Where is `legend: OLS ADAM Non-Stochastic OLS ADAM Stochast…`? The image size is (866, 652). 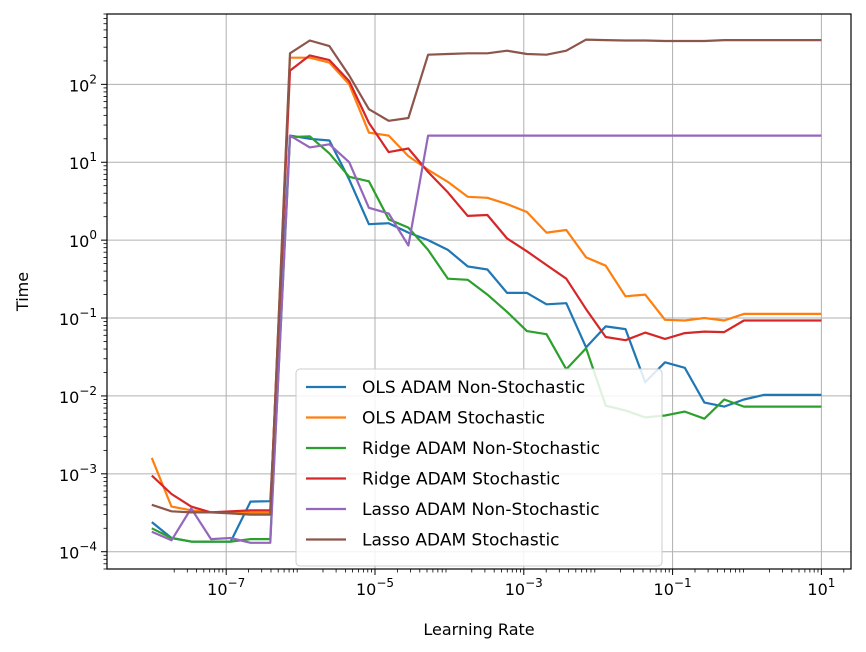 legend: OLS ADAM Non-Stochastic OLS ADAM Stochast… is located at coordinates (479, 467).